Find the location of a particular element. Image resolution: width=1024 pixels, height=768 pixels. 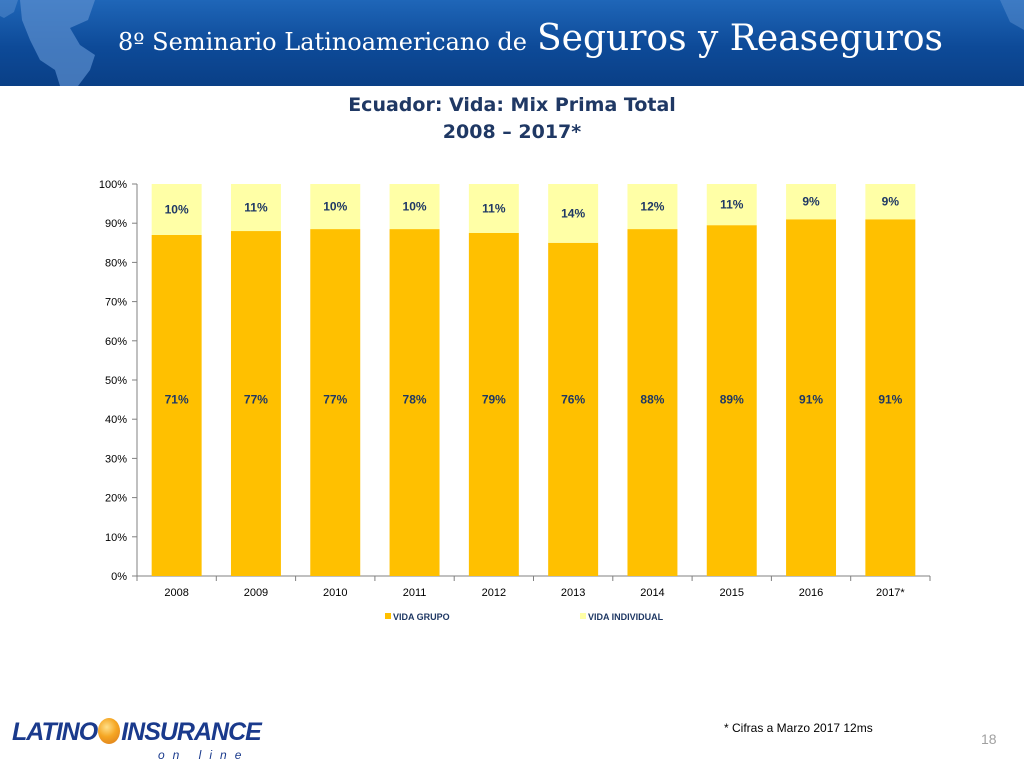

x-tick-label: 2017* is located at coordinates (890, 593).